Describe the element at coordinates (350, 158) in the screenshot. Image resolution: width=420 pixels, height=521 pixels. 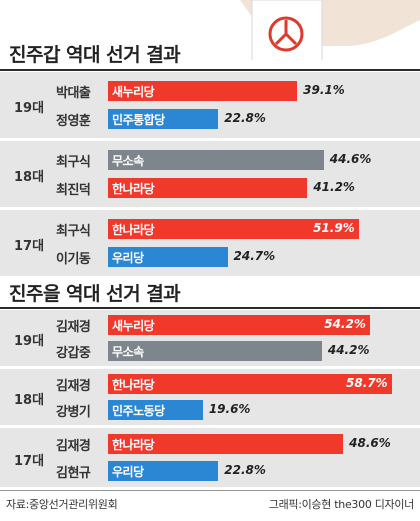
I see `vote-share-value: 44.6%` at that location.